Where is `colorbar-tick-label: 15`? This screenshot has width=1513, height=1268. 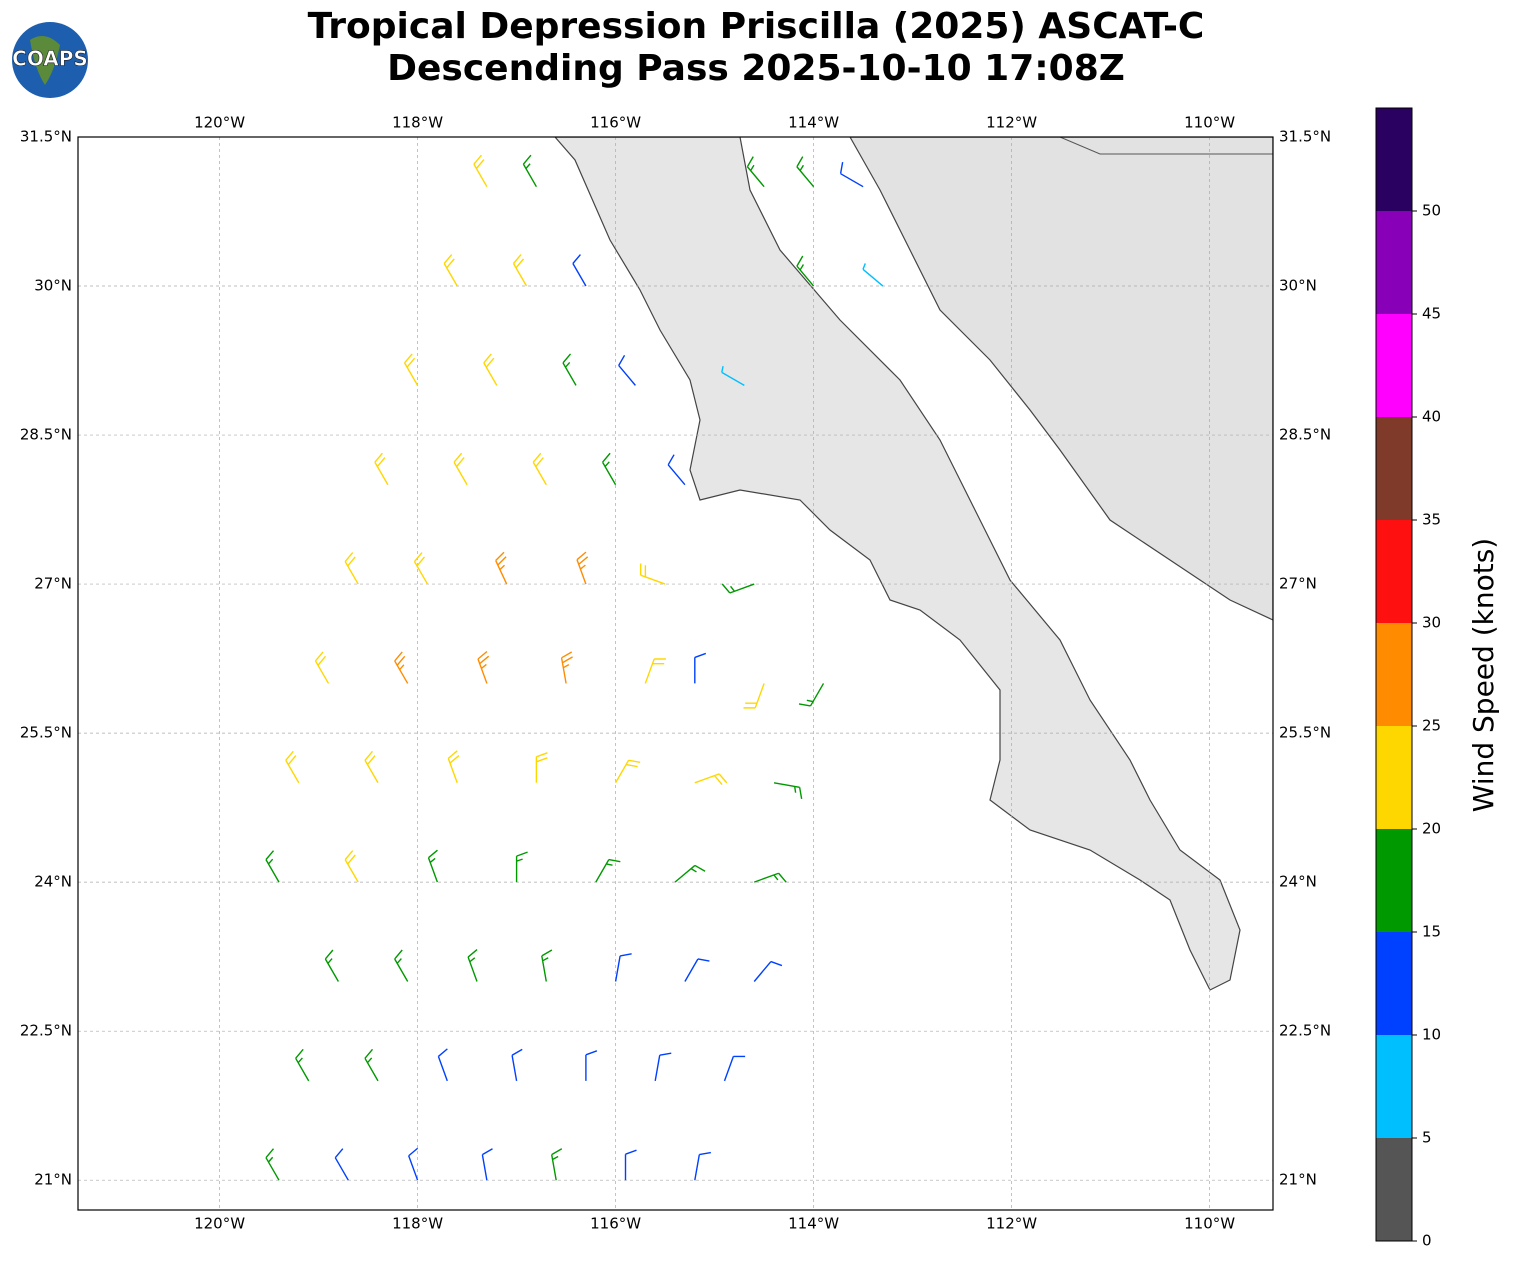
colorbar-tick-label: 15 is located at coordinates (1431, 932).